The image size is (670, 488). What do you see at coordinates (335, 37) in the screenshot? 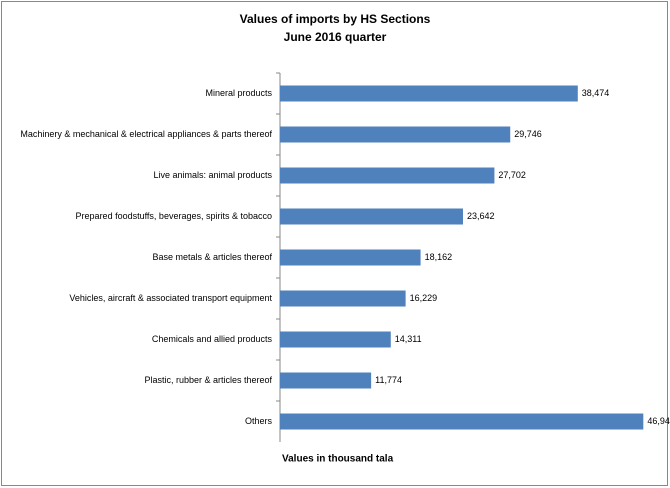
I see `chart-subtitle: June 2016 quarter` at bounding box center [335, 37].